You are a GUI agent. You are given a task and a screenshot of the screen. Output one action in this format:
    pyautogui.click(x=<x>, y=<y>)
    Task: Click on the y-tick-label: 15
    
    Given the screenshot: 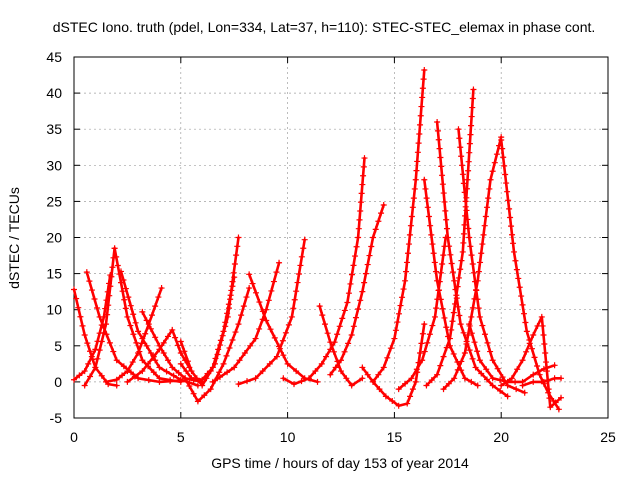 What is the action you would take?
    pyautogui.click(x=54, y=274)
    